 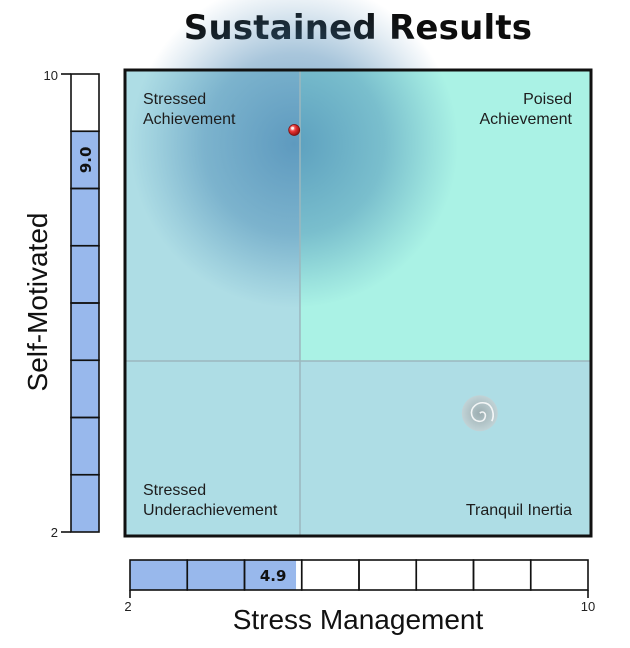 What do you see at coordinates (86, 160) in the screenshot?
I see `y-value-label: 9.0` at bounding box center [86, 160].